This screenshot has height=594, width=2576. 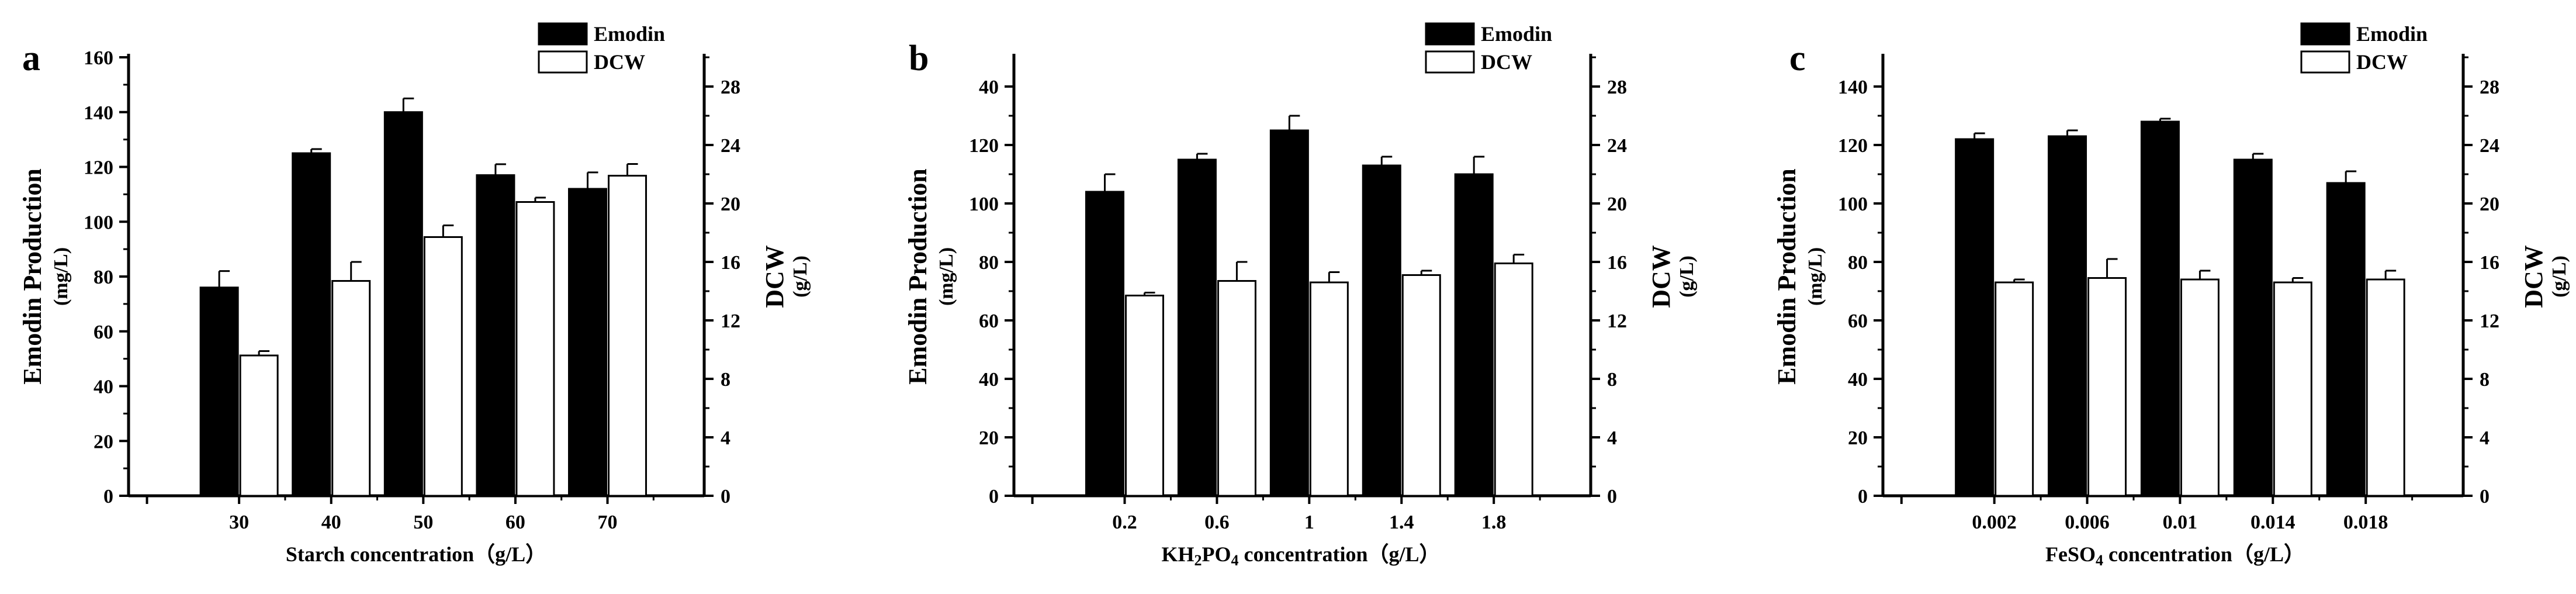 What do you see at coordinates (423, 522) in the screenshot?
I see `x-tick-label: 50` at bounding box center [423, 522].